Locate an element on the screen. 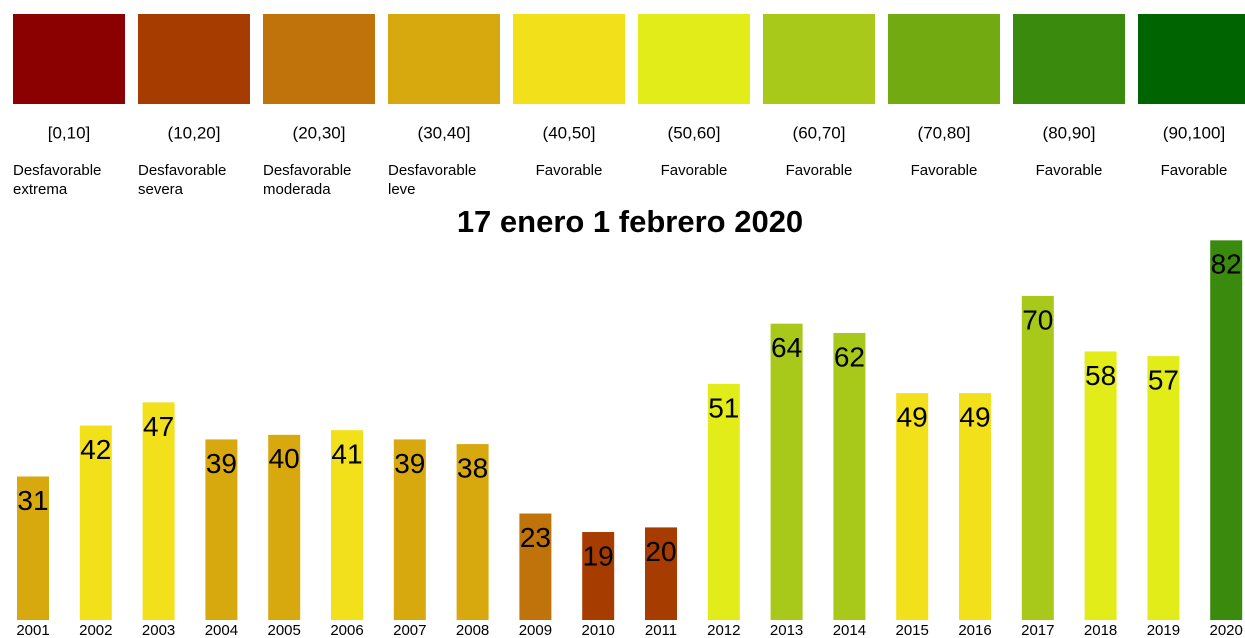 Image resolution: width=1245 pixels, height=638 pixels. value-label: 82 is located at coordinates (1226, 264).